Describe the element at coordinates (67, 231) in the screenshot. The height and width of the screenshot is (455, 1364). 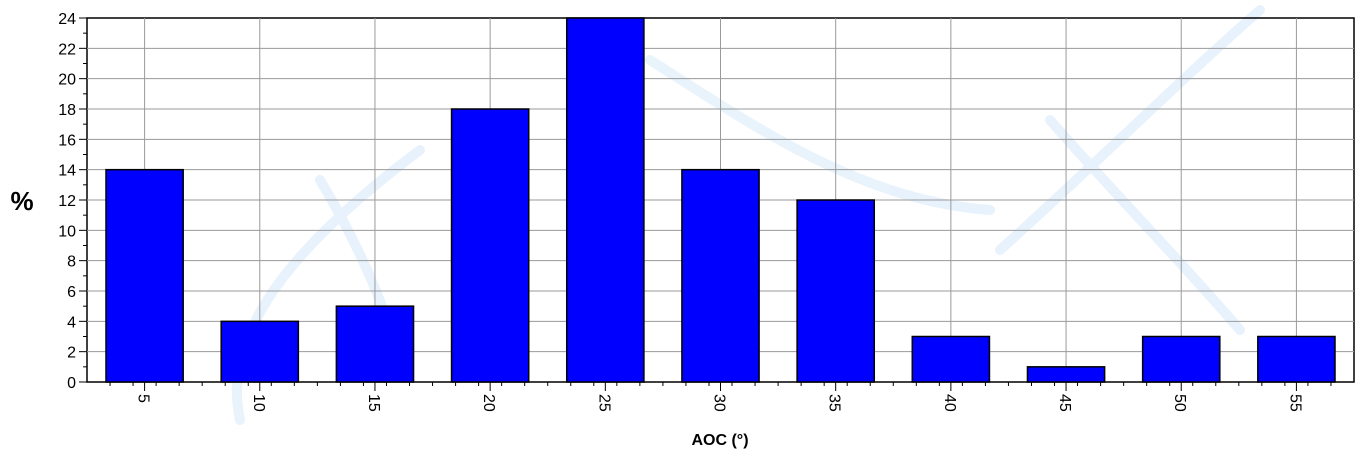
I see `y-tick-label: 10` at that location.